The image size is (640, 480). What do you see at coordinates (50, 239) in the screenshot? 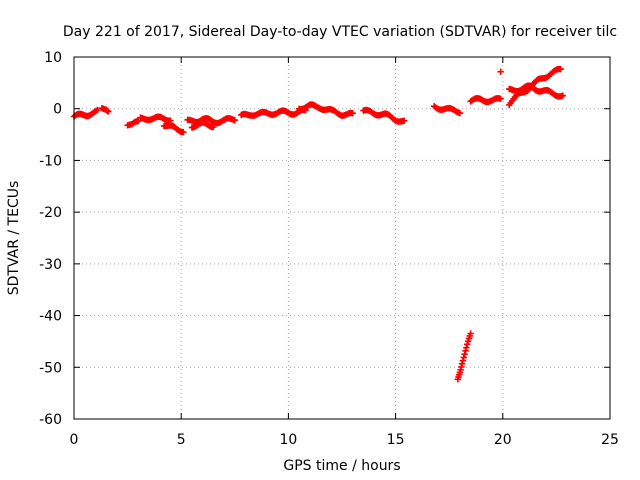
I see `y-tick-labels: -60 -50 -40 -30 -20 -10 0 10` at bounding box center [50, 239].